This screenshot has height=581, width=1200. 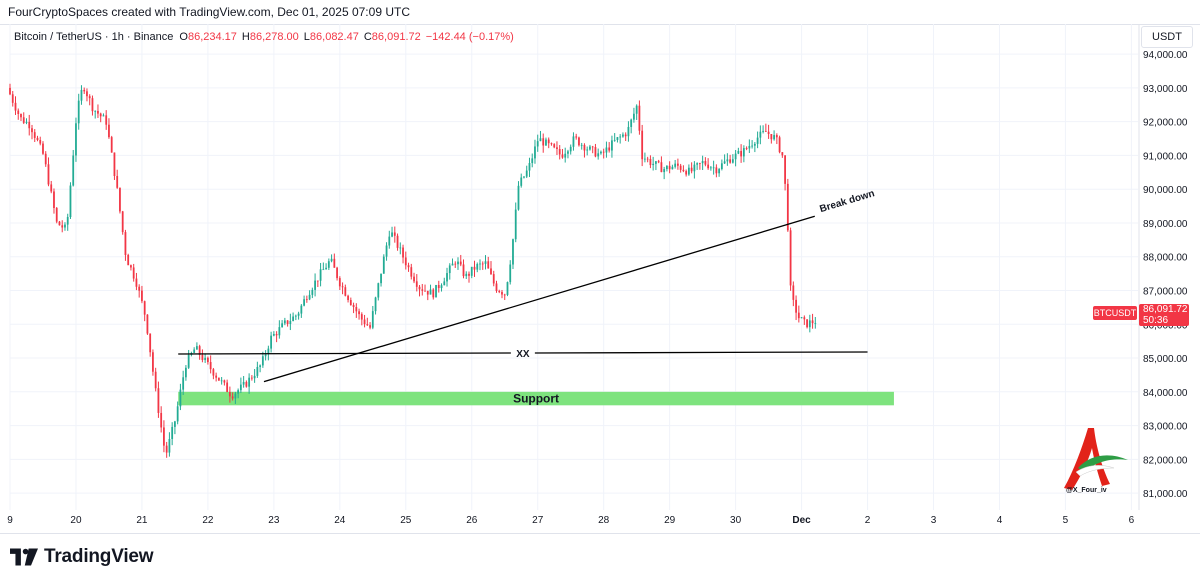 What do you see at coordinates (76, 520) in the screenshot?
I see `time-tick-label: 20` at bounding box center [76, 520].